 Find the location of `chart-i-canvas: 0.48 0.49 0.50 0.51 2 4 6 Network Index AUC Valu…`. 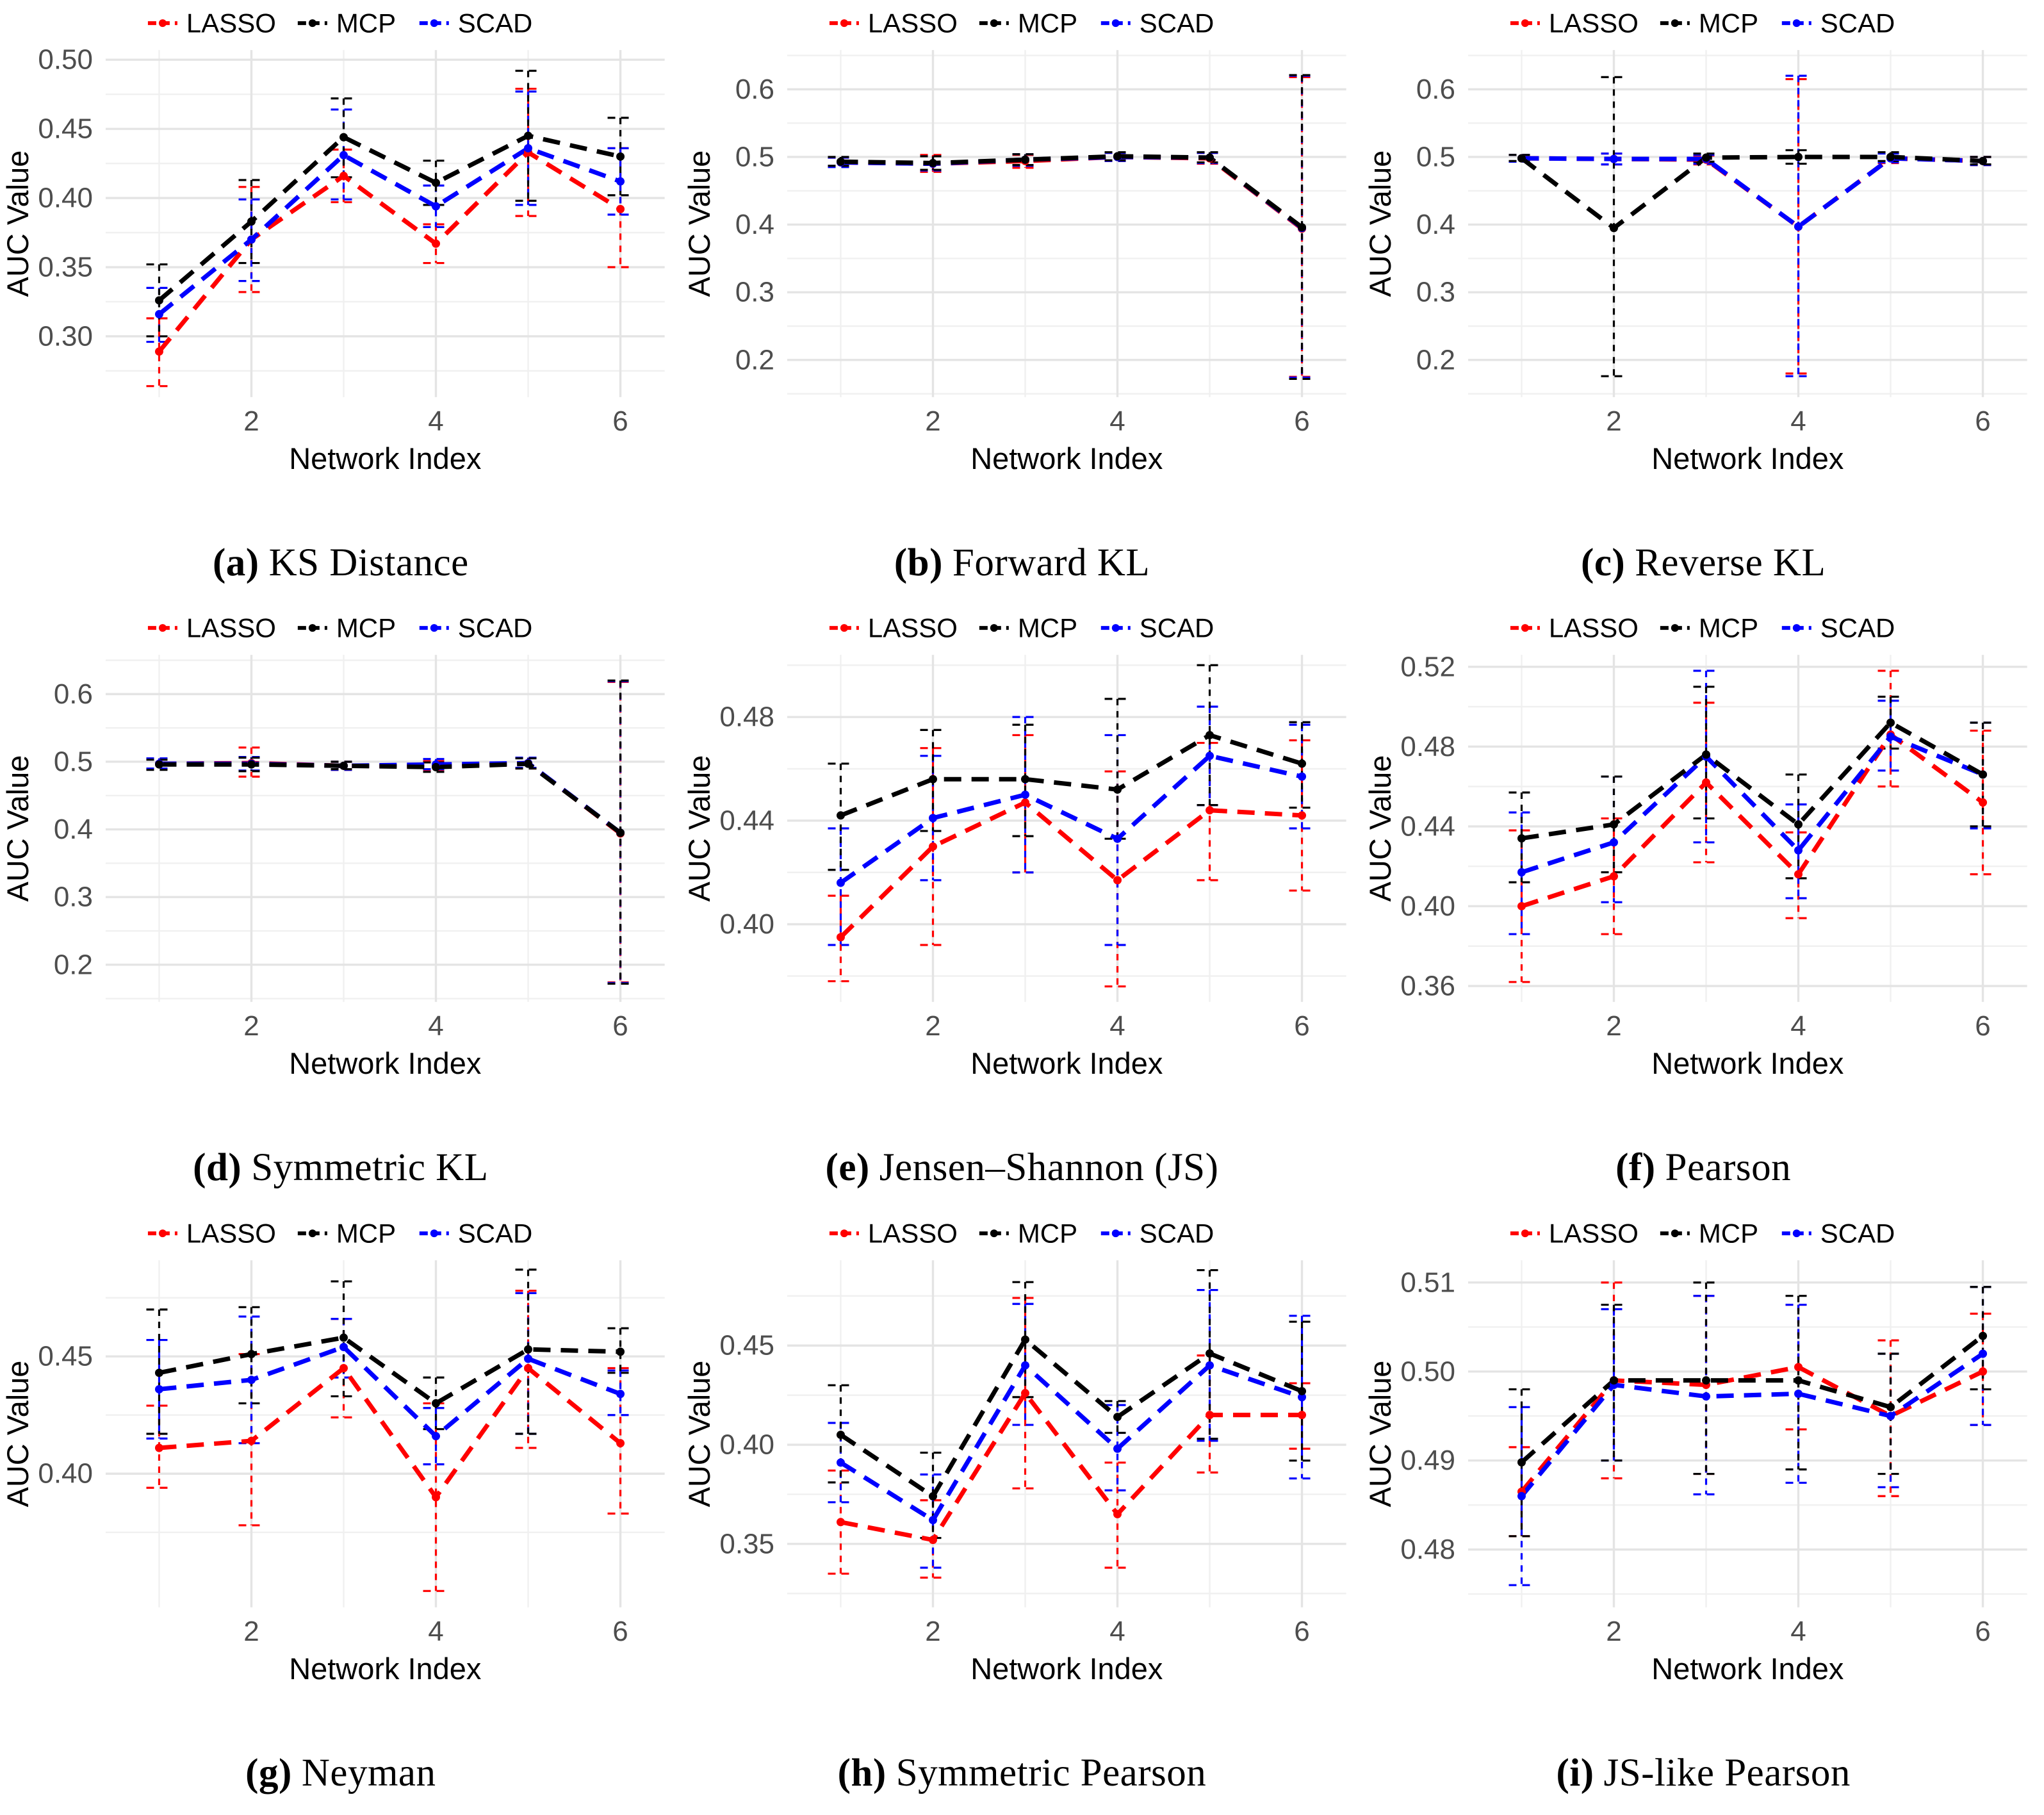

chart-i-canvas: 0.48 0.49 0.50 0.51 2 4 6 Network Index AUC Valu… is located at coordinates (1695, 1452).